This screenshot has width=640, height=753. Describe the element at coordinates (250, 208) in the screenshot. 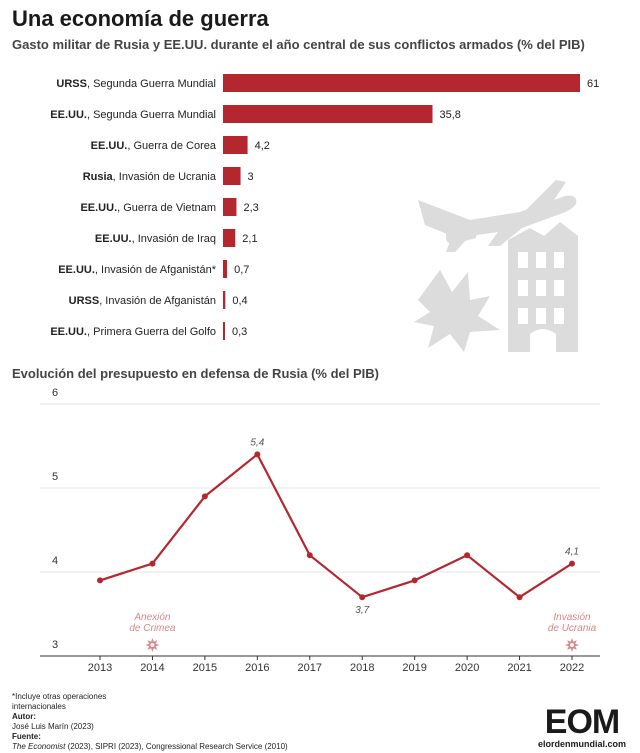

I see `bar-value-4: 2,3` at that location.